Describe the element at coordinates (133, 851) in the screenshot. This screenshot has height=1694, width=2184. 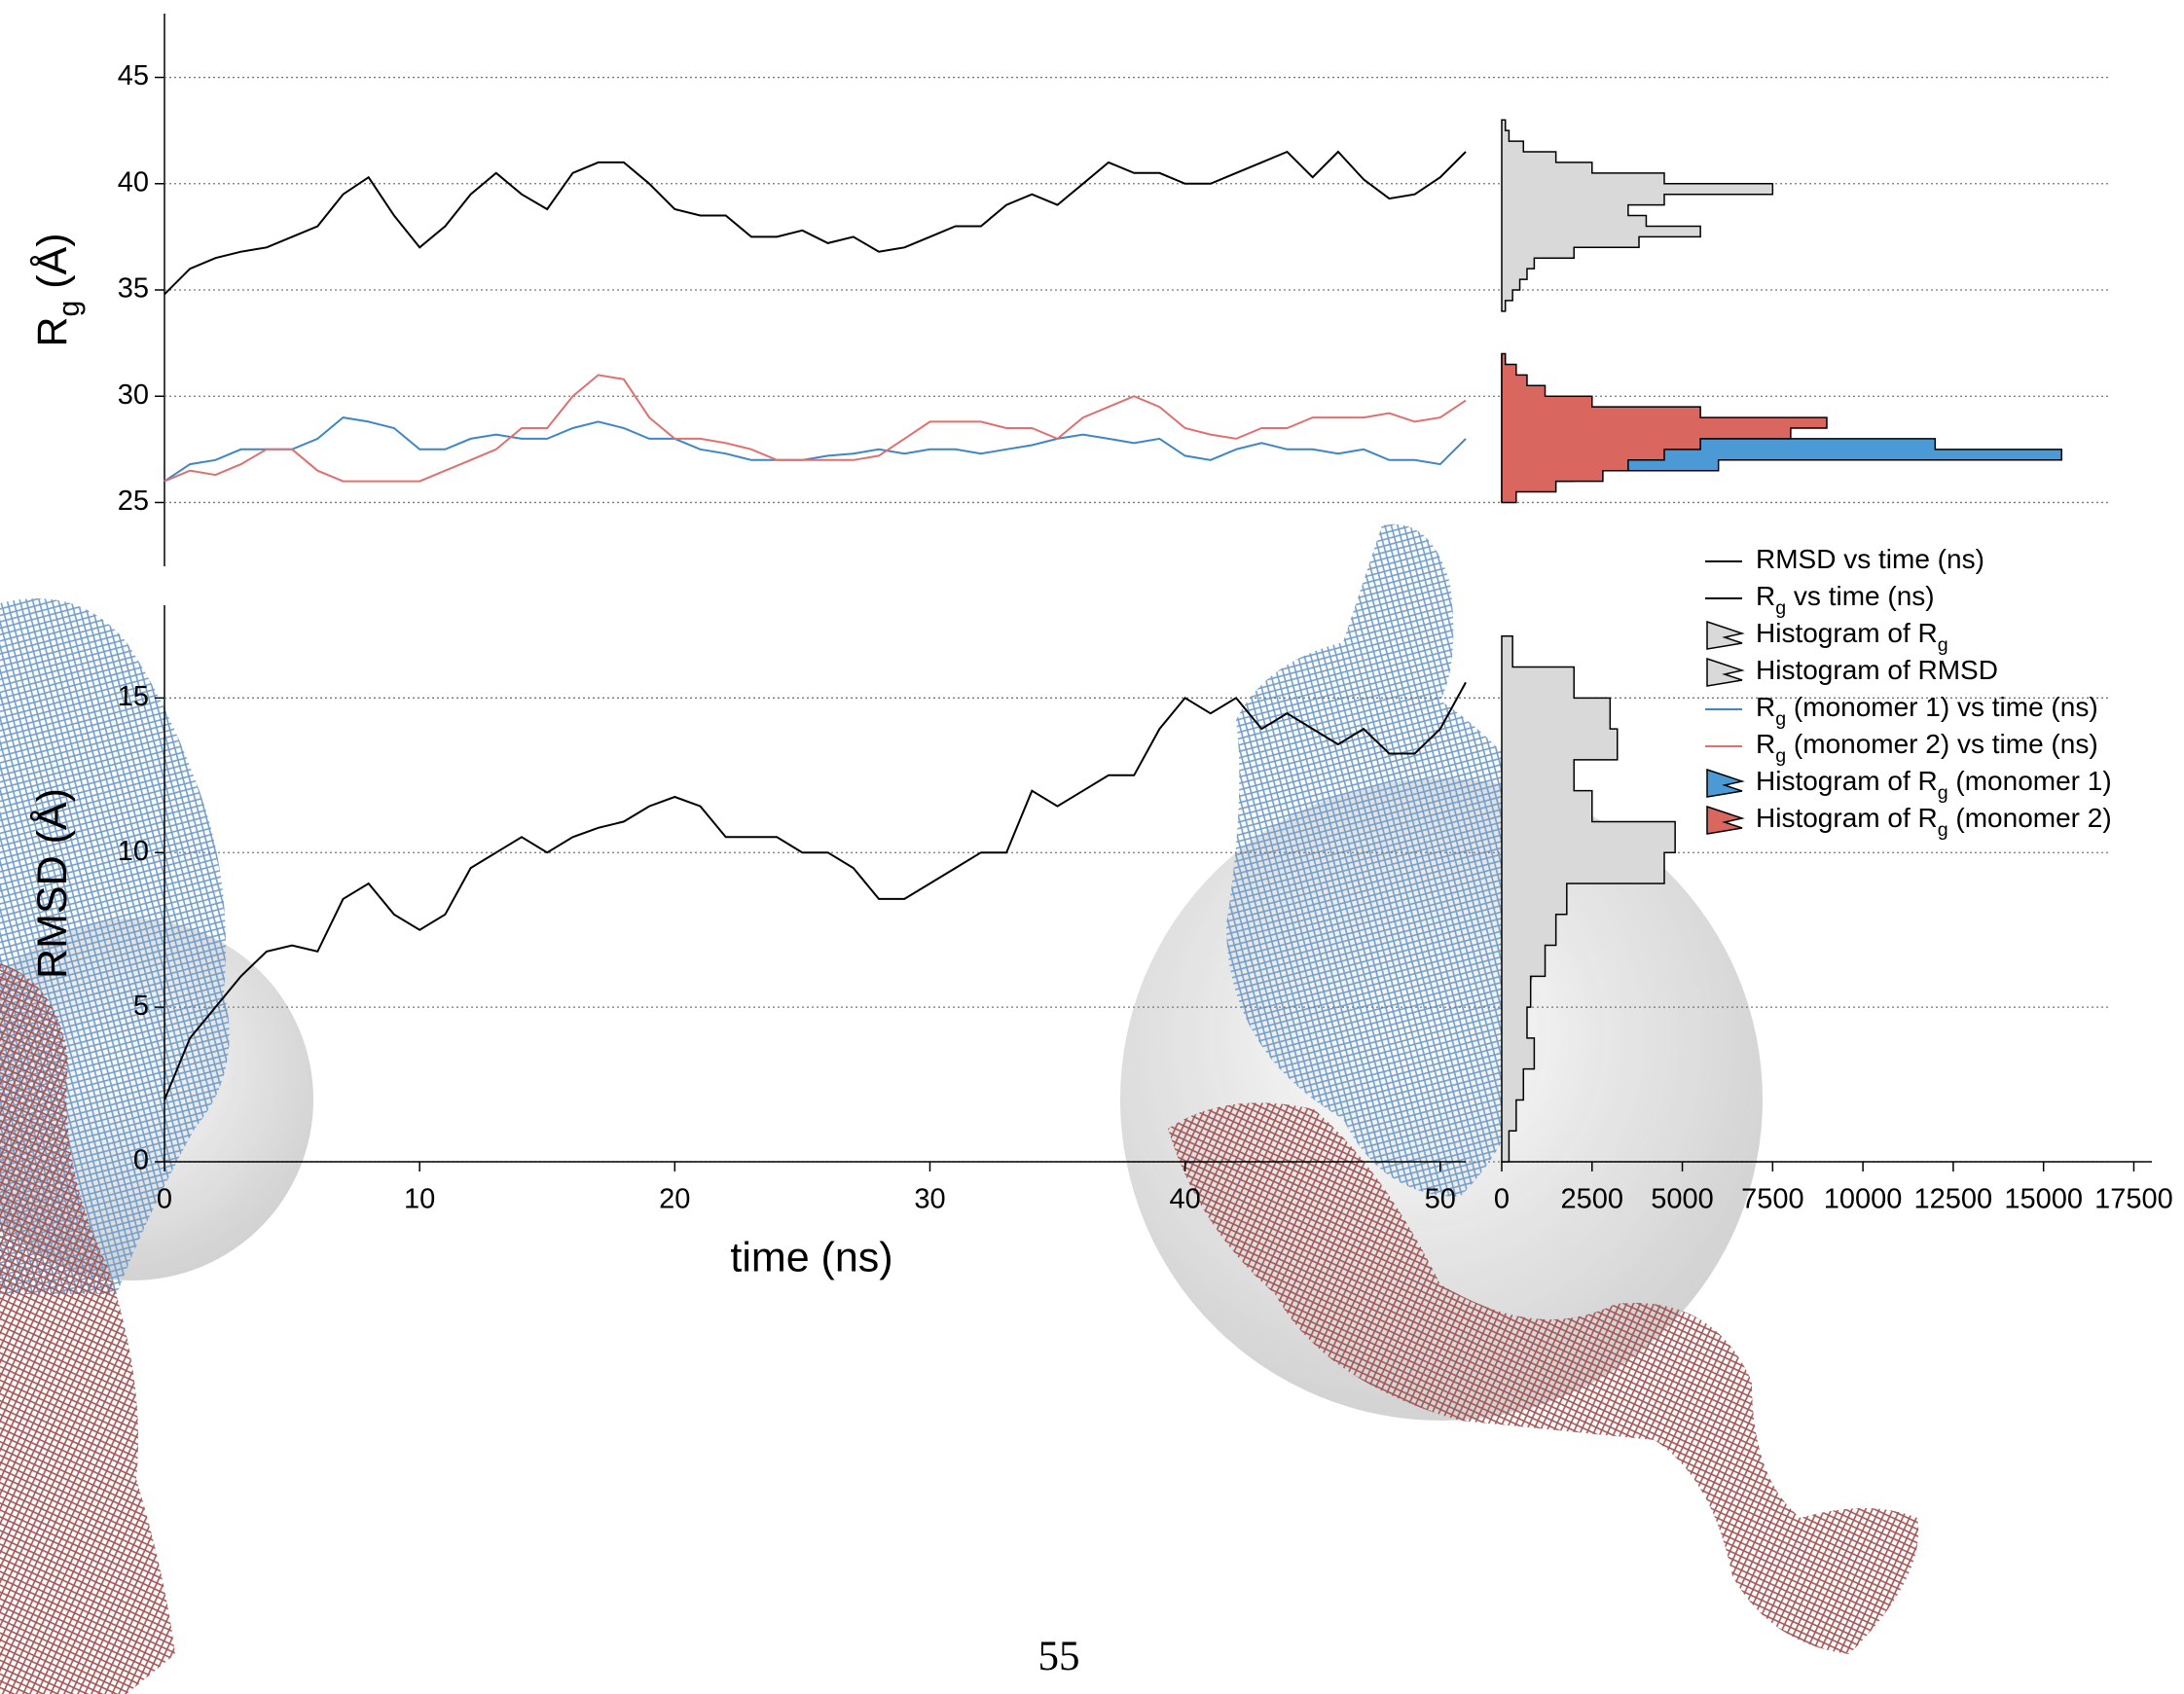
I see `y-tick-label: 10` at that location.